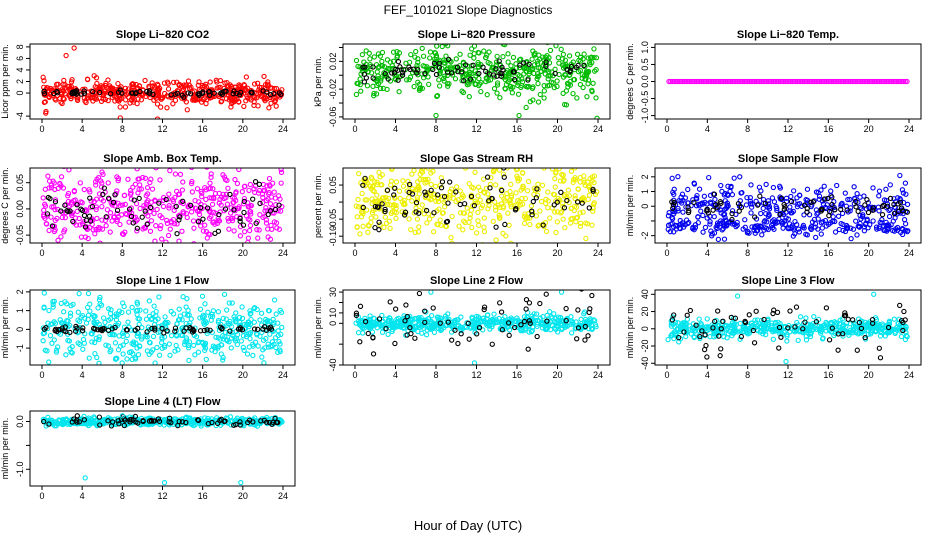  Describe the element at coordinates (645, 99) in the screenshot. I see `y-tick-label: -0.5` at that location.